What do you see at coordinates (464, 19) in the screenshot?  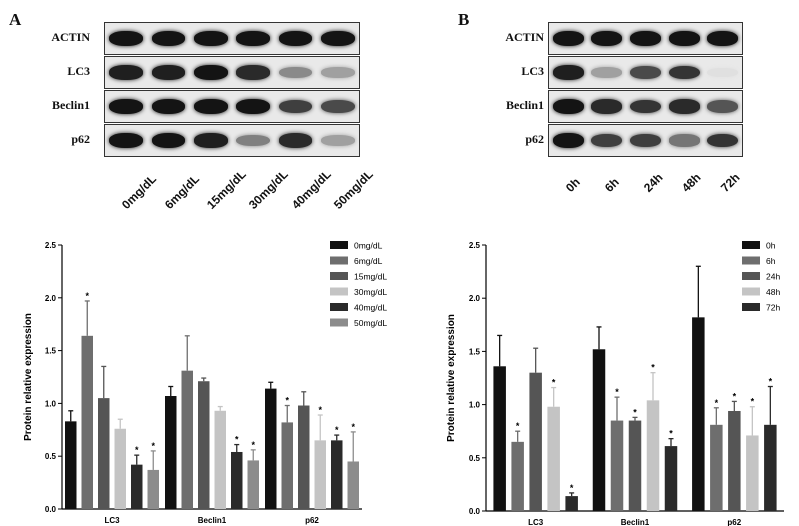 I see `panel-b-letter: B` at bounding box center [464, 19].